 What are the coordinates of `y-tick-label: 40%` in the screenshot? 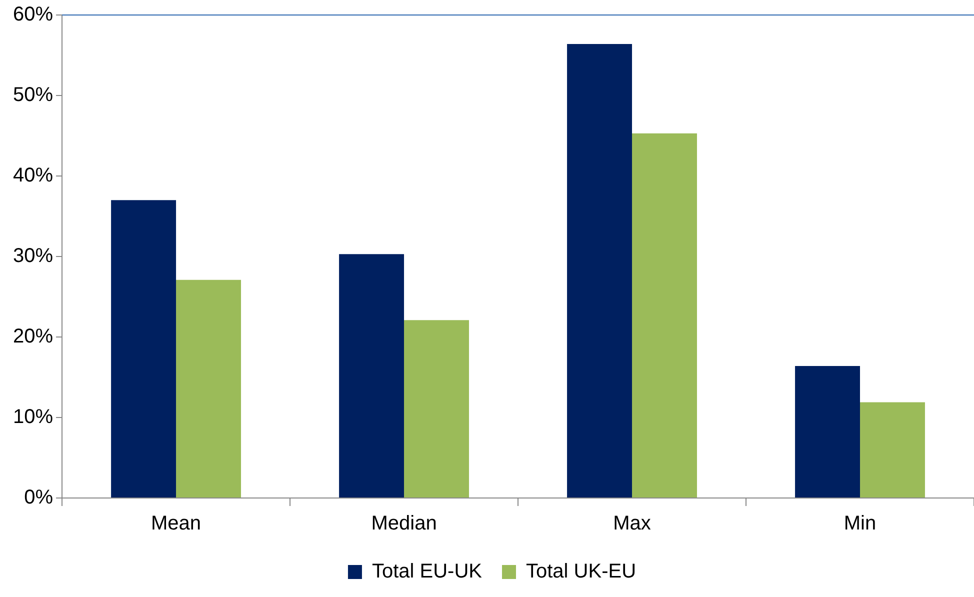 It's located at (33, 175).